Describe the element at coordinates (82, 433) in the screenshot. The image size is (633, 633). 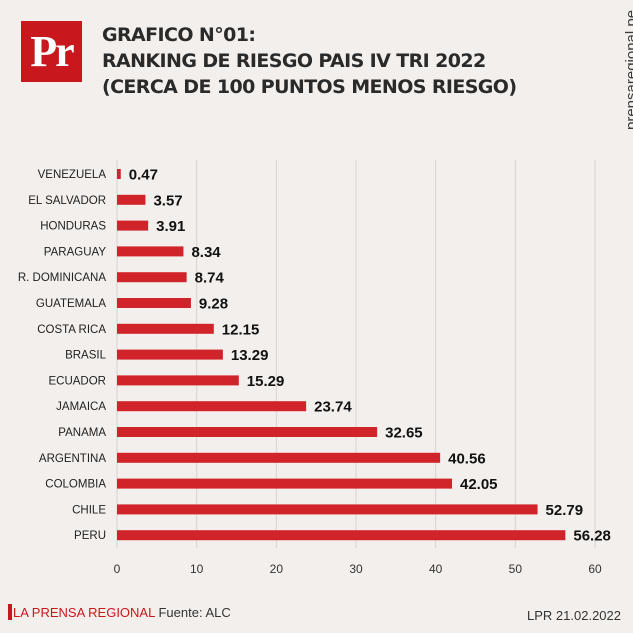
I see `category-label: PANAMA` at that location.